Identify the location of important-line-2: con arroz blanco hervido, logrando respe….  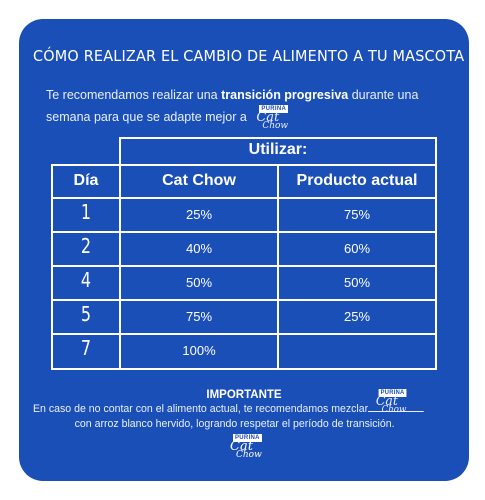
(234, 424).